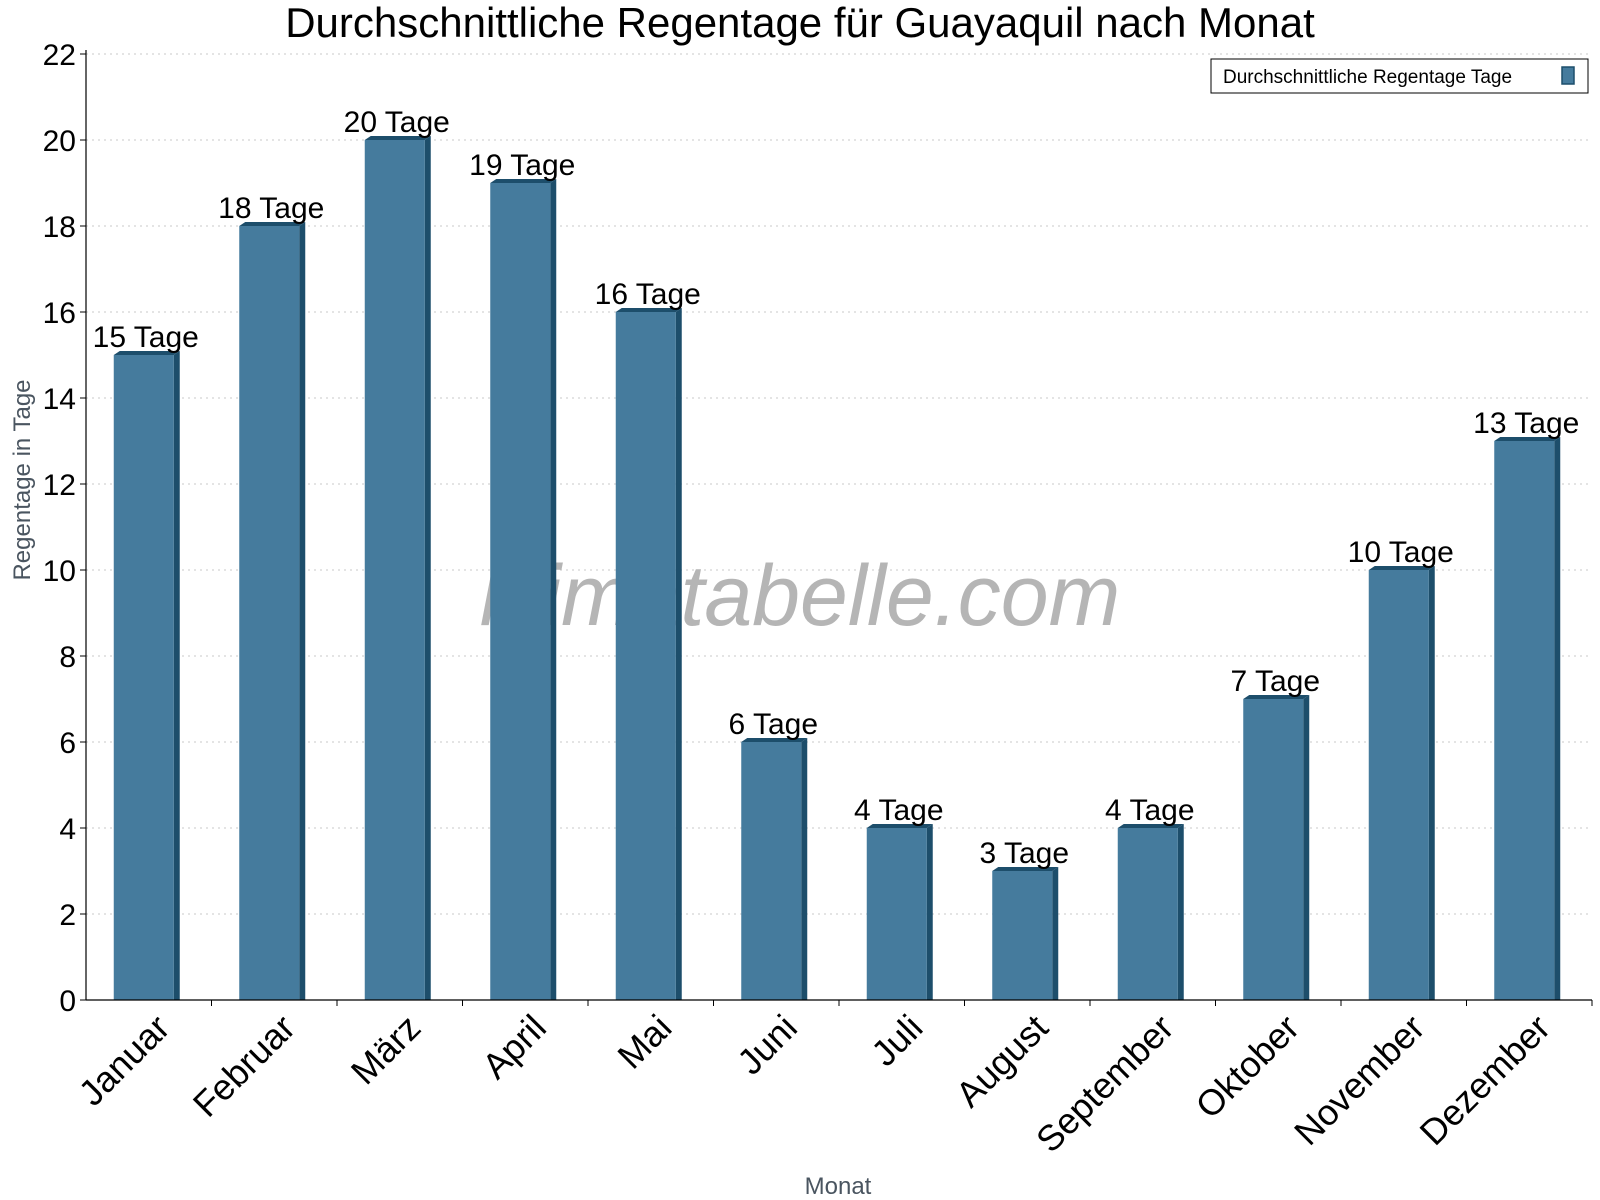 This screenshot has height=1200, width=1600. What do you see at coordinates (767, 1045) in the screenshot?
I see `x-tick-label: Juni` at bounding box center [767, 1045].